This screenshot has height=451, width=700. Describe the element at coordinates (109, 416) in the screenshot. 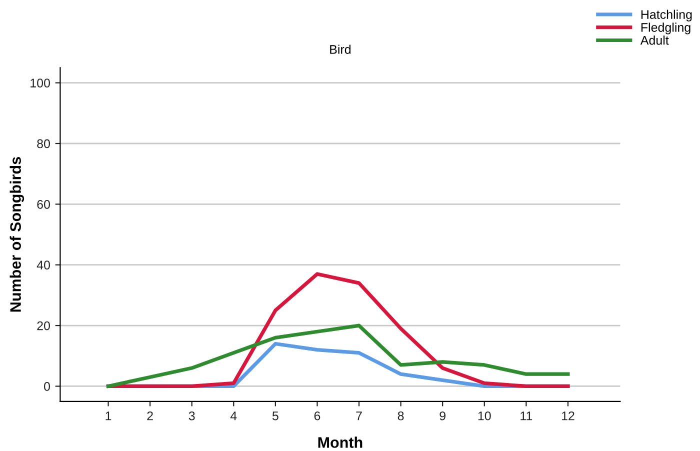

I see `x-tick-label: 1` at that location.